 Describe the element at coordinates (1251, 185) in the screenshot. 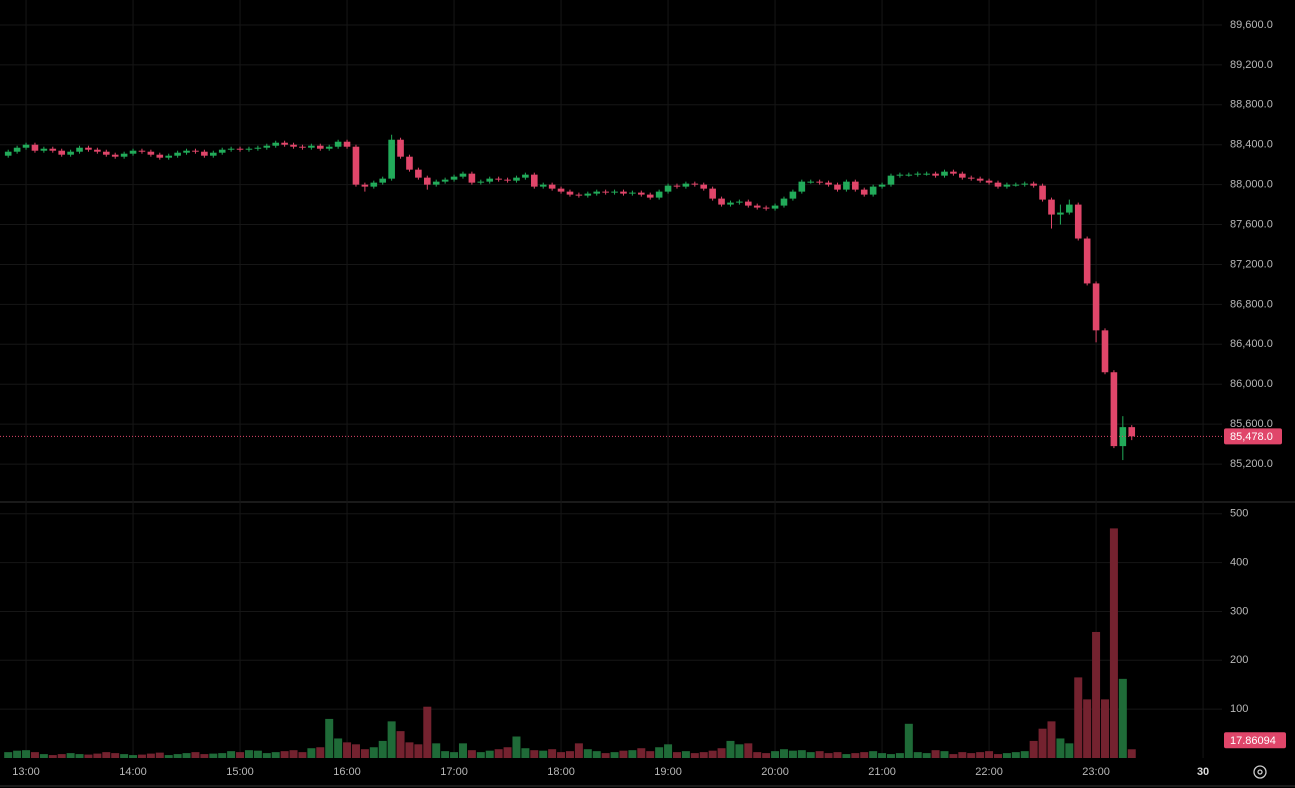

I see `y-tick-label: 88,000.0` at that location.